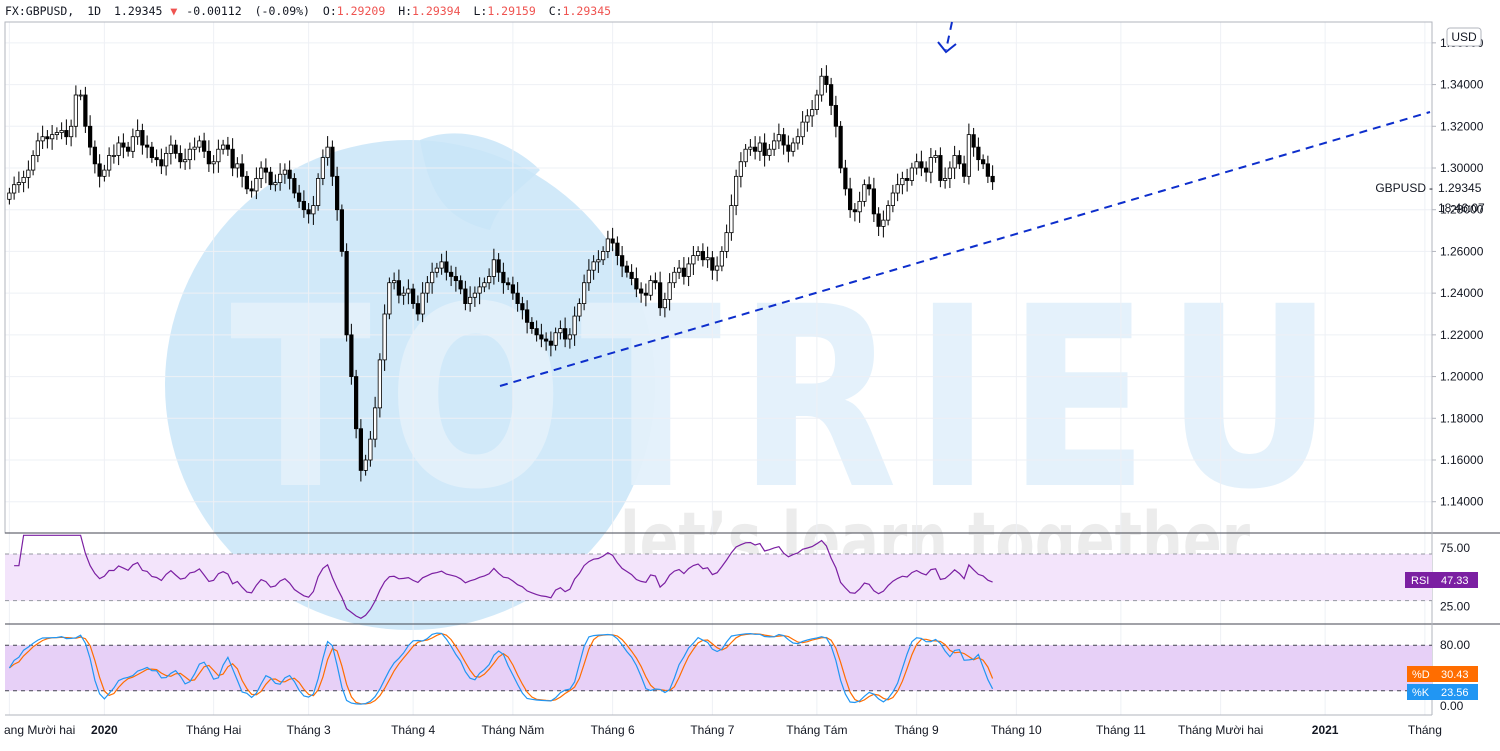 The width and height of the screenshot is (1500, 751). I want to click on currency-button: USD, so click(1464, 37).